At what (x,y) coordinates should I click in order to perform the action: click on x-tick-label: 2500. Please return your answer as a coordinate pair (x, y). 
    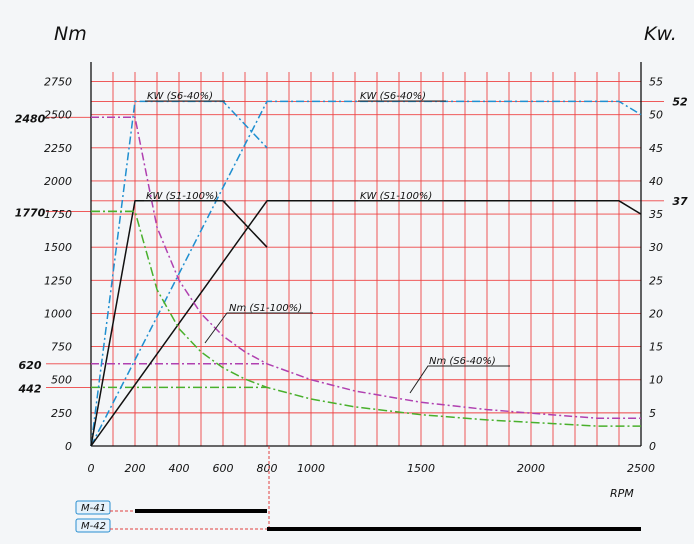
    Looking at the image, I should click on (641, 468).